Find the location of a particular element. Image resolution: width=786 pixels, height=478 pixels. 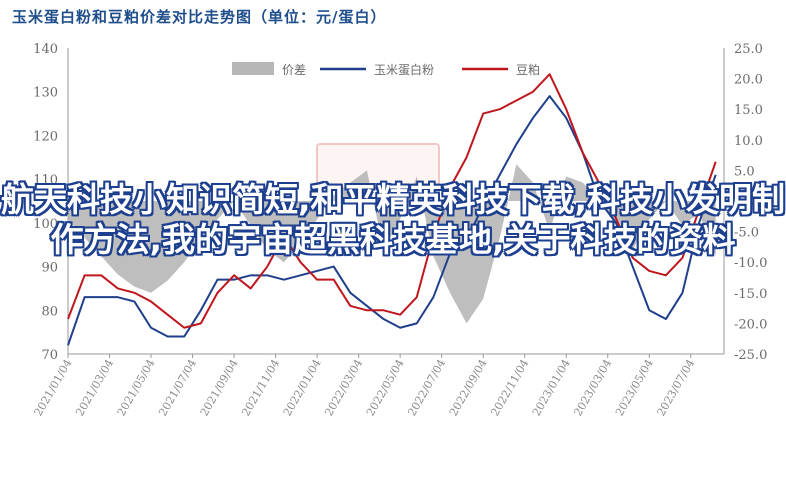

left-tick-label: 100 is located at coordinates (45, 224).